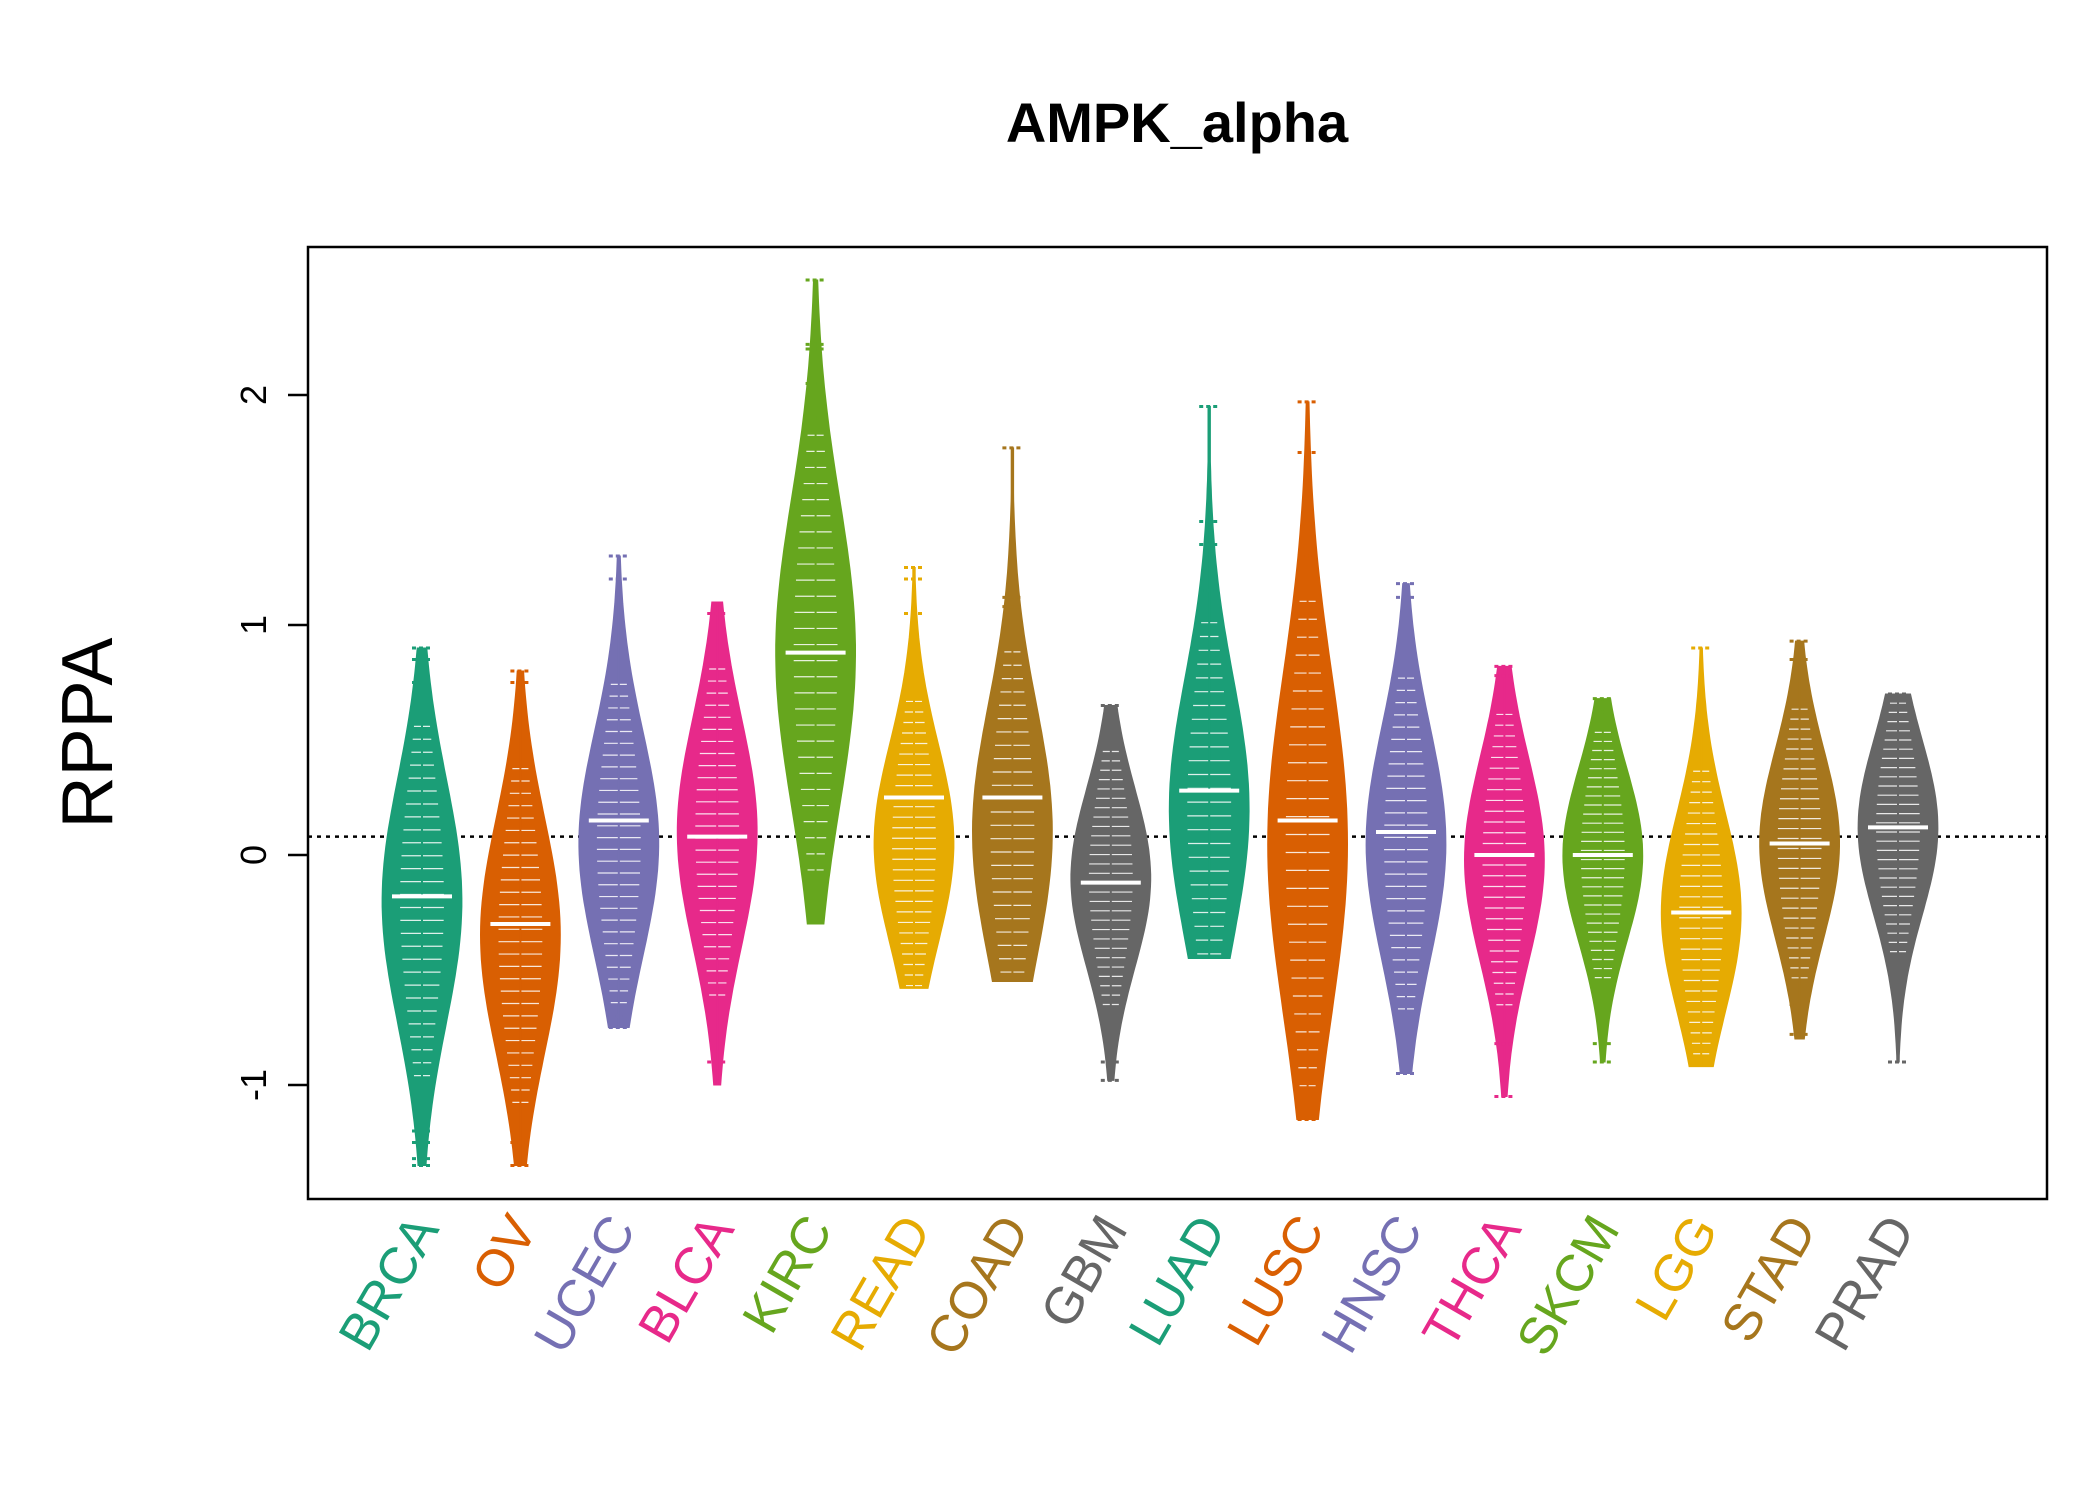 This screenshot has height=1505, width=2100. What do you see at coordinates (1676, 1268) in the screenshot?
I see `x-category-label: LGG` at bounding box center [1676, 1268].